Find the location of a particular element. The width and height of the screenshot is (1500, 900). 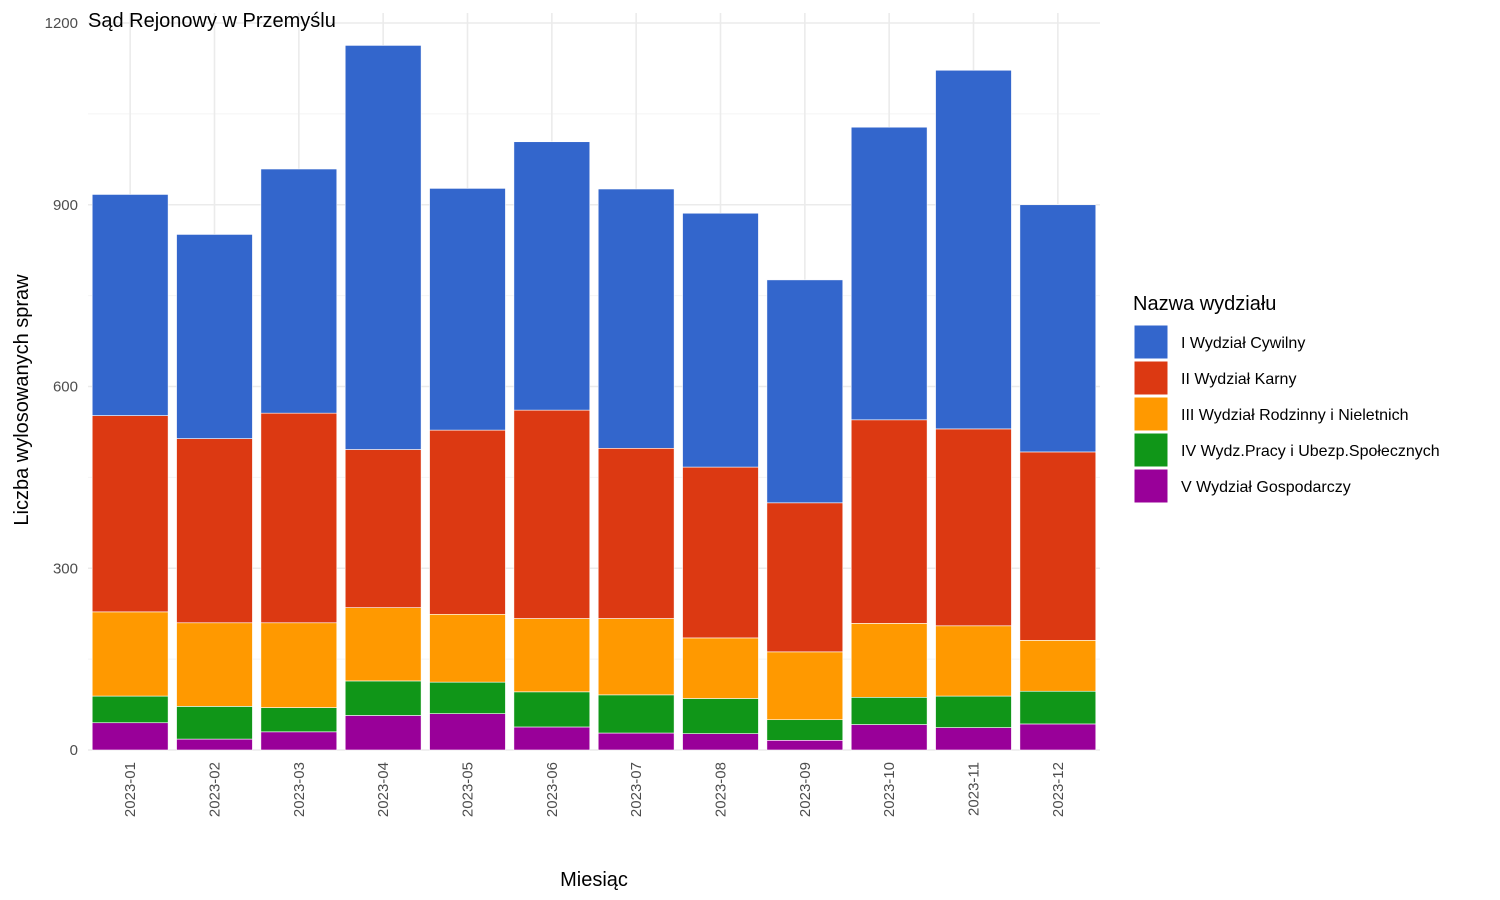

y-tick-label: 600 is located at coordinates (65, 387).